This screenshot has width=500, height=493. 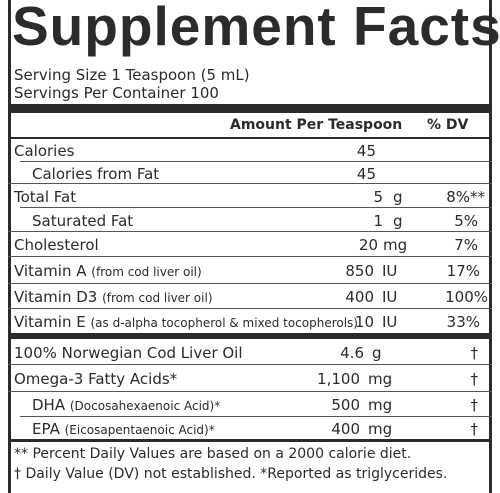 I want to click on amount-header: Amount Per Teaspoon, so click(x=316, y=125).